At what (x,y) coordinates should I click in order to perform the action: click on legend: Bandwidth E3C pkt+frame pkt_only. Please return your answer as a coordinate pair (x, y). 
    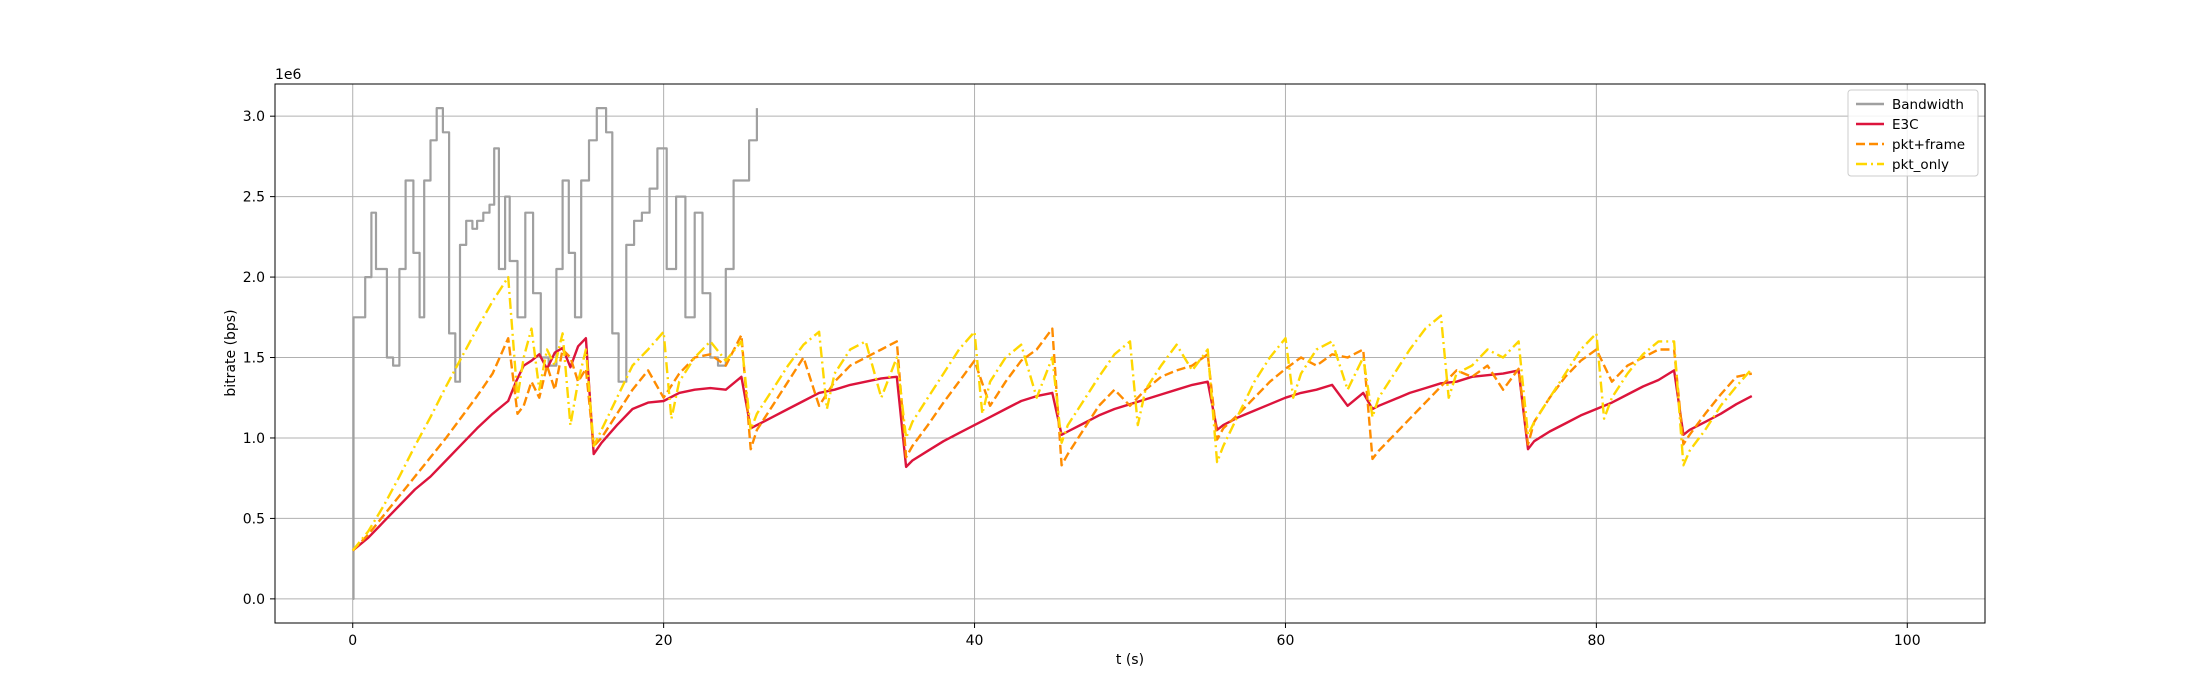
    Looking at the image, I should click on (1913, 133).